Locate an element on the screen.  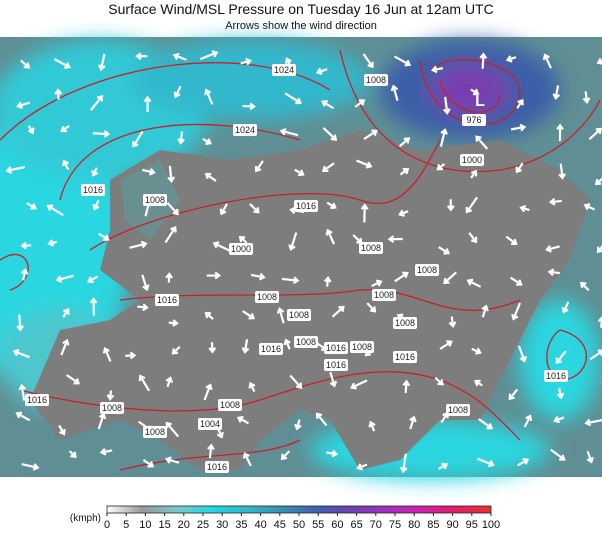
colorbar-tick-label: 40 is located at coordinates (260, 525).